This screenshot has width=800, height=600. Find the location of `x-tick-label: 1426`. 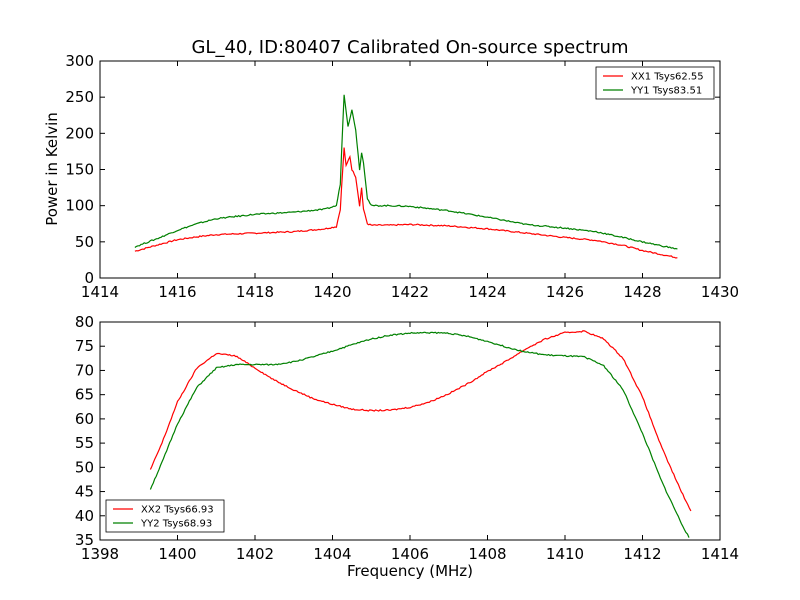

x-tick-label: 1426 is located at coordinates (565, 292).